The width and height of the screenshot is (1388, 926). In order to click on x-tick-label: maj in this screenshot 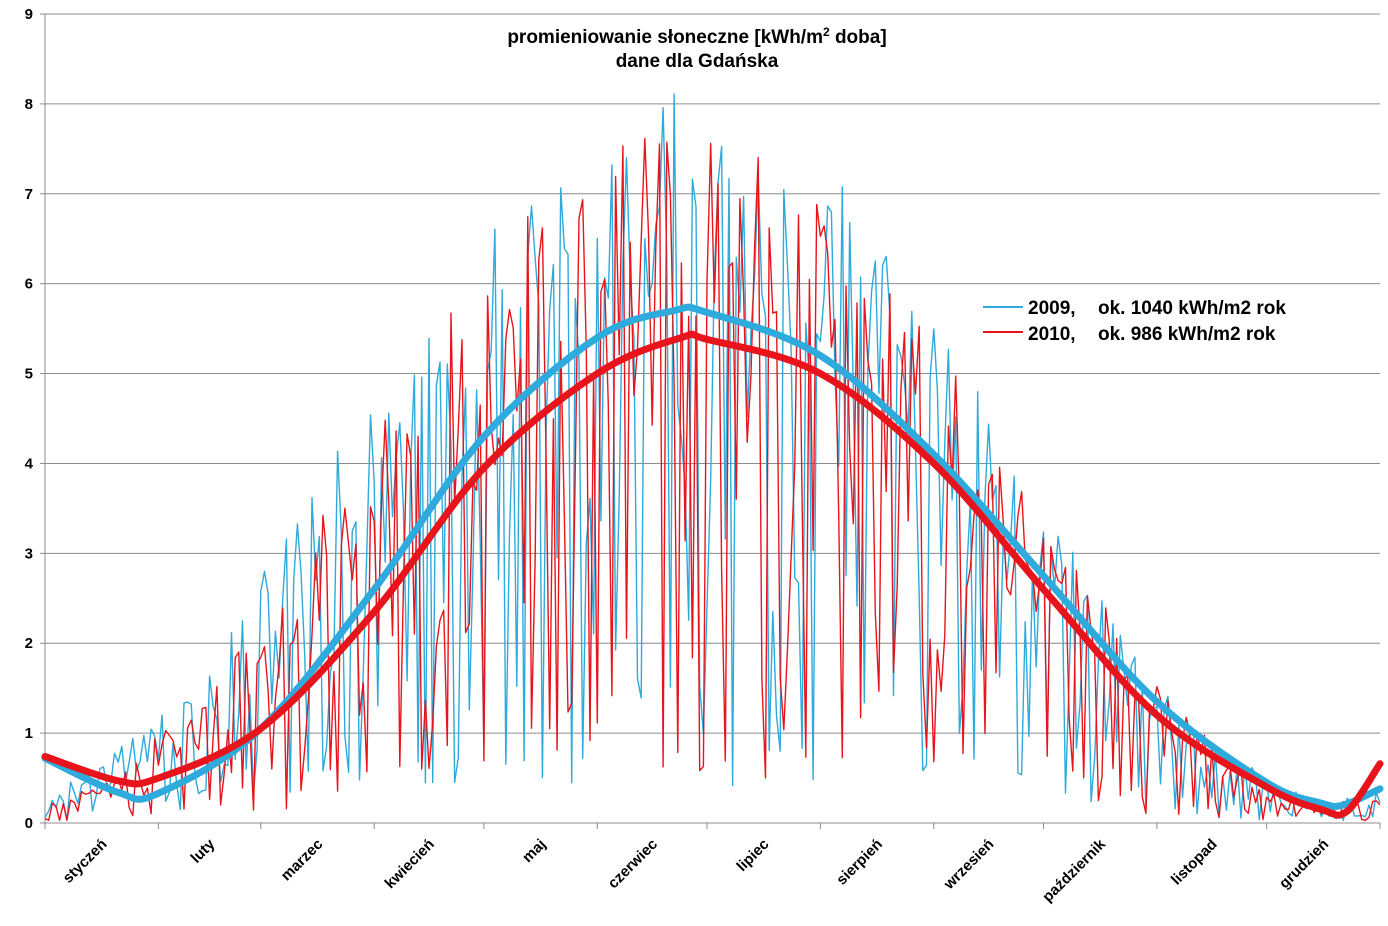, I will do `click(534, 851)`.